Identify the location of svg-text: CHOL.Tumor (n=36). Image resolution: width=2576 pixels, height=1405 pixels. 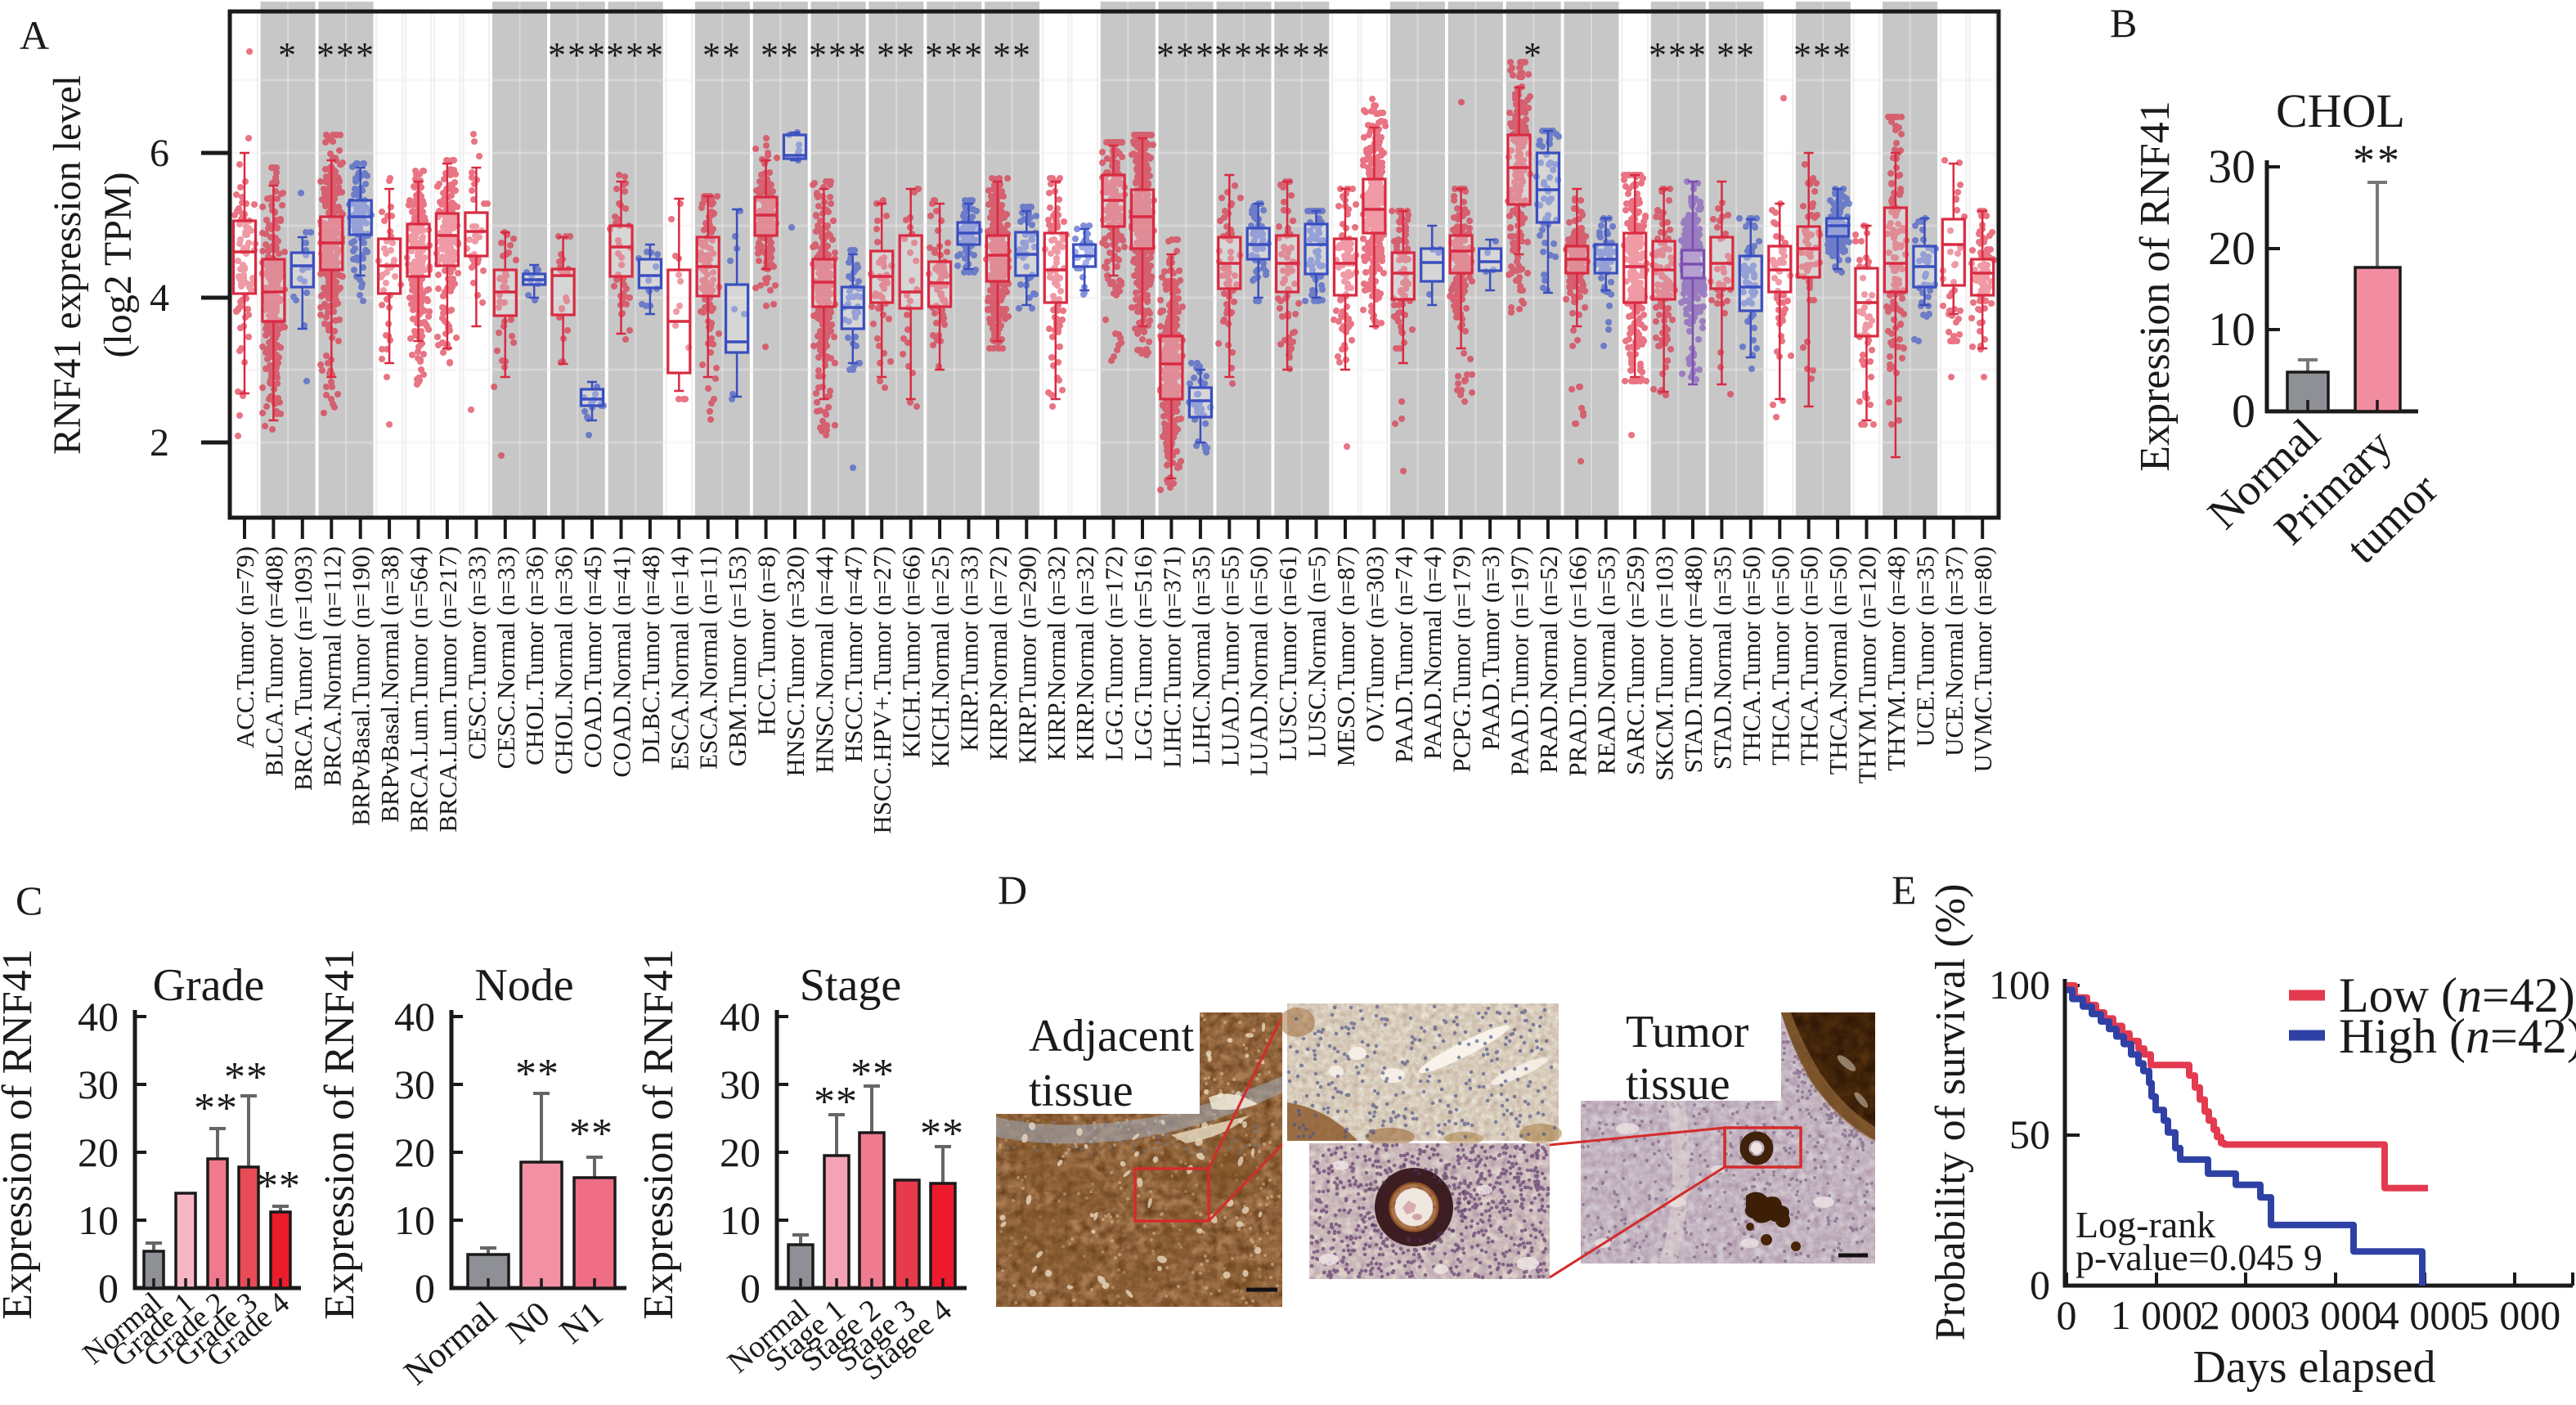
(534, 655).